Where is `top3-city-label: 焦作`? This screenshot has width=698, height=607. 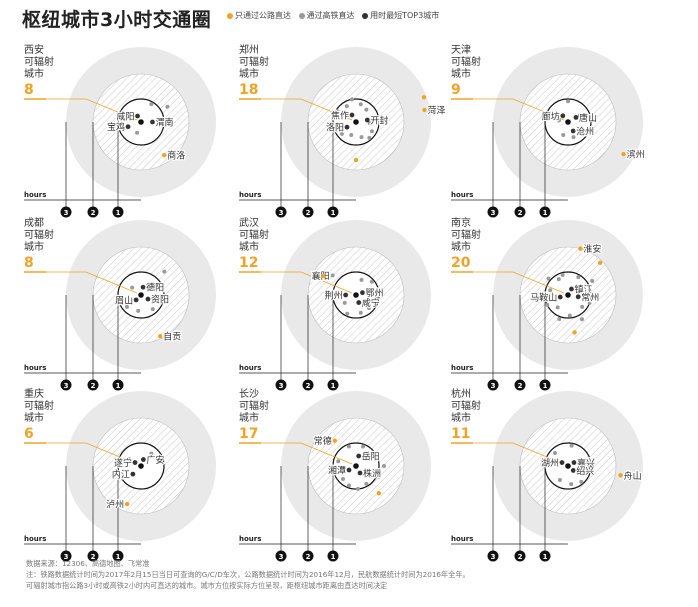
top3-city-label: 焦作 is located at coordinates (340, 116).